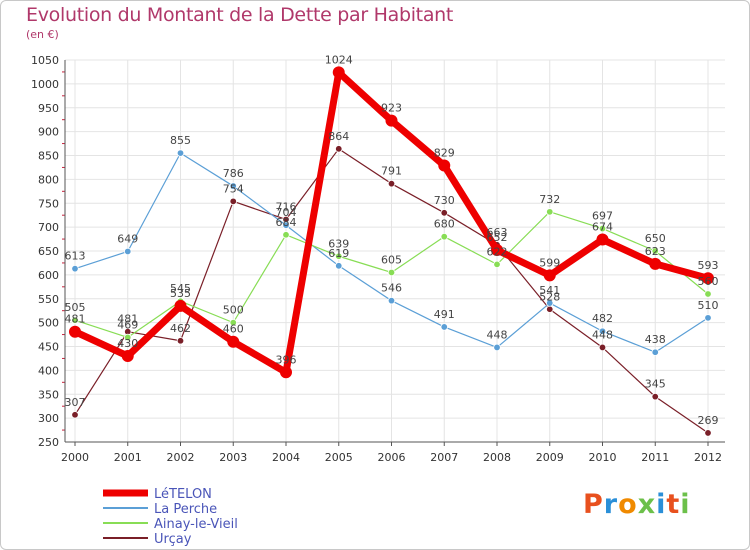 Image resolution: width=750 pixels, height=550 pixels. Describe the element at coordinates (48, 132) in the screenshot. I see `y-tick-label: 900` at that location.